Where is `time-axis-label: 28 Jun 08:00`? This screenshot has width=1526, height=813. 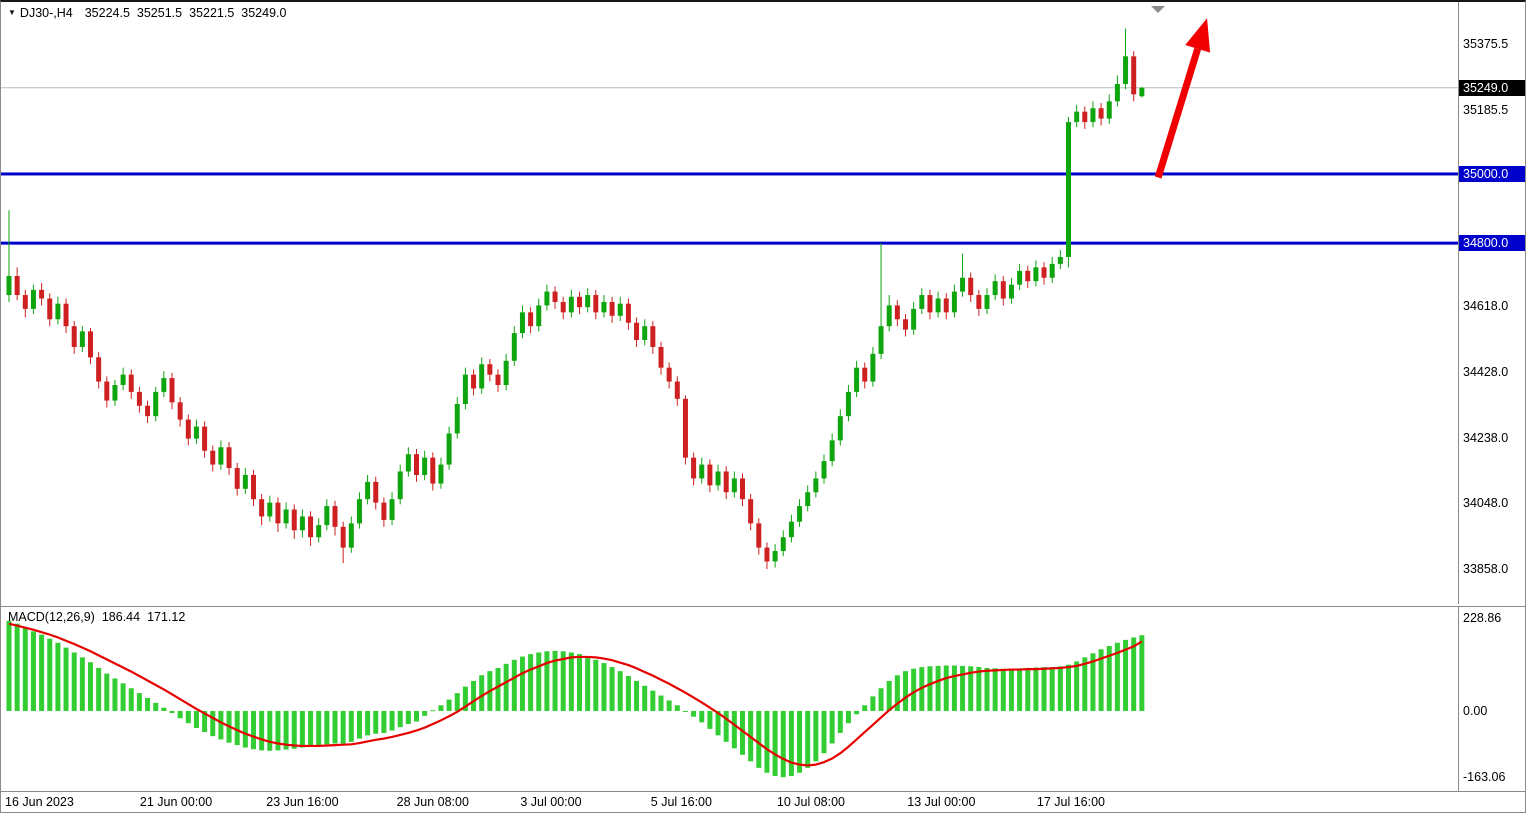
time-axis-label: 28 Jun 08:00 is located at coordinates (432, 802).